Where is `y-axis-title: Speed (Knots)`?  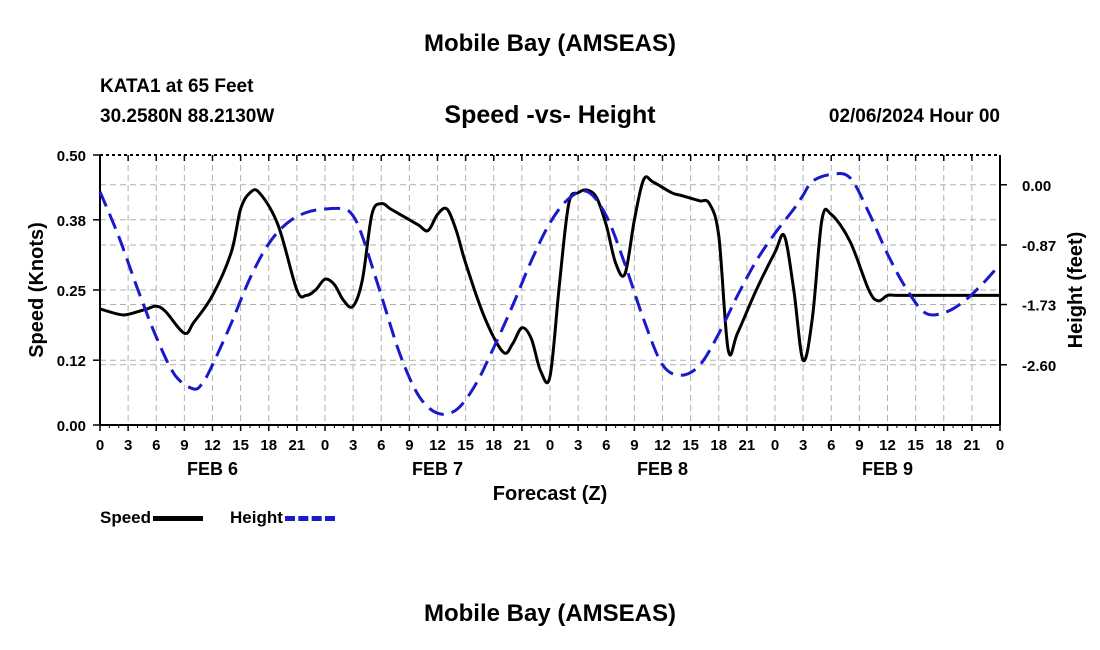
y-axis-title: Speed (Knots) is located at coordinates (37, 290).